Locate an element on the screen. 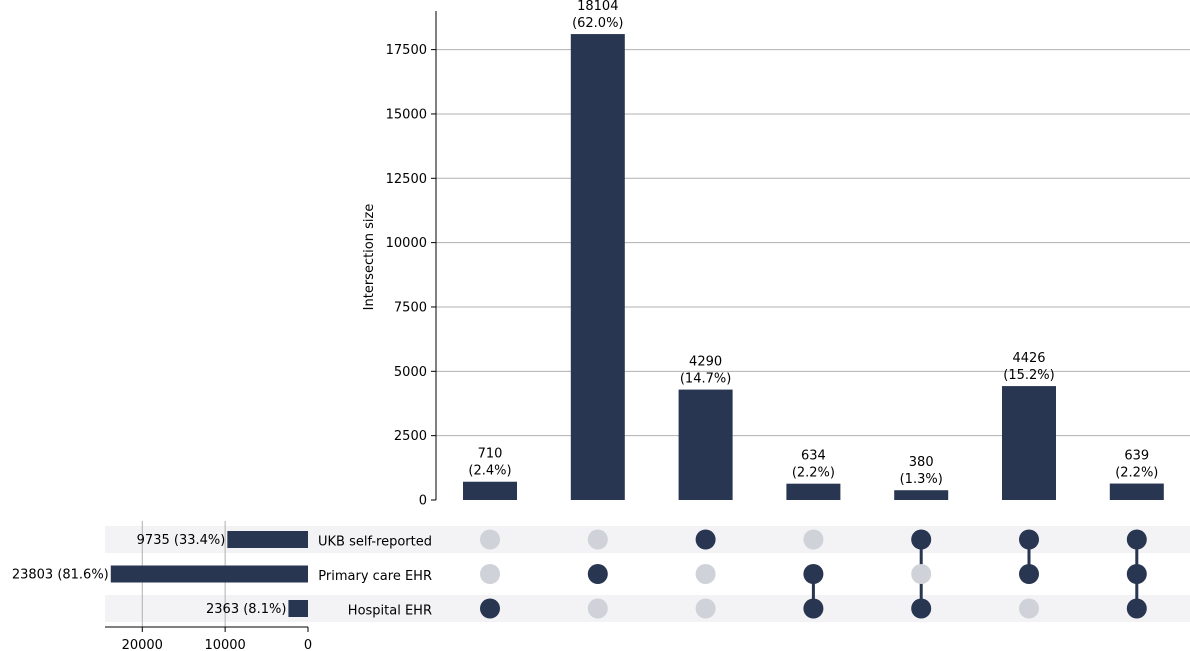  bar-value-label: 4290 is located at coordinates (705, 362).